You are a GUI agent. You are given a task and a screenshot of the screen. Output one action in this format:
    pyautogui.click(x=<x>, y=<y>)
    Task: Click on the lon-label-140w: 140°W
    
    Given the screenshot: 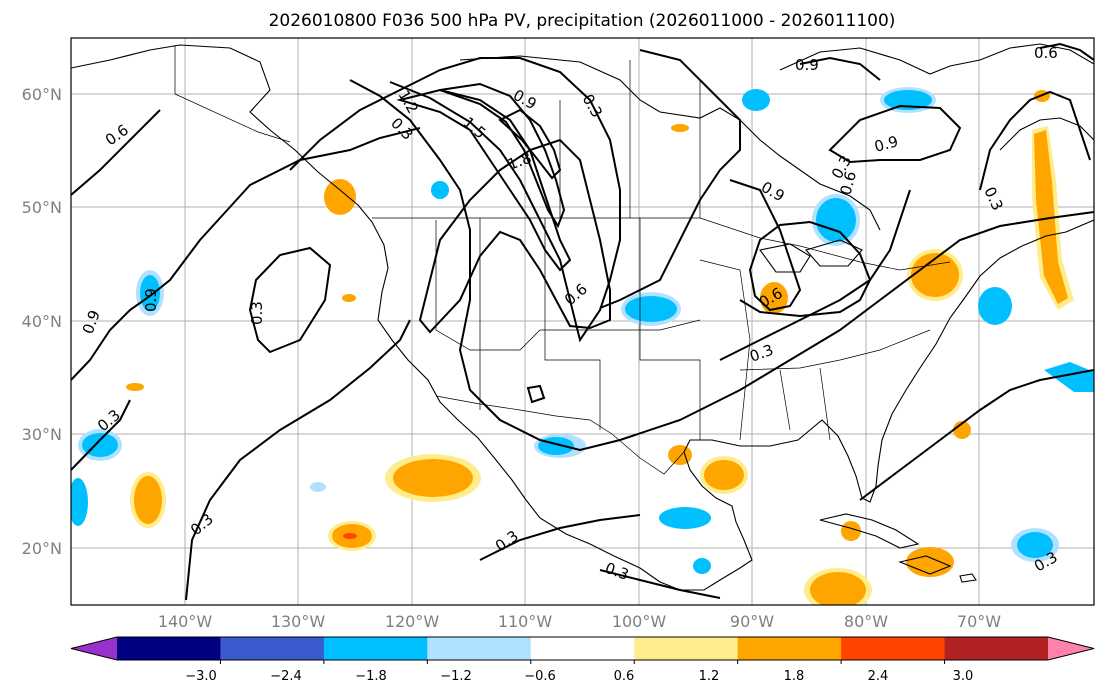 What is the action you would take?
    pyautogui.click(x=185, y=621)
    